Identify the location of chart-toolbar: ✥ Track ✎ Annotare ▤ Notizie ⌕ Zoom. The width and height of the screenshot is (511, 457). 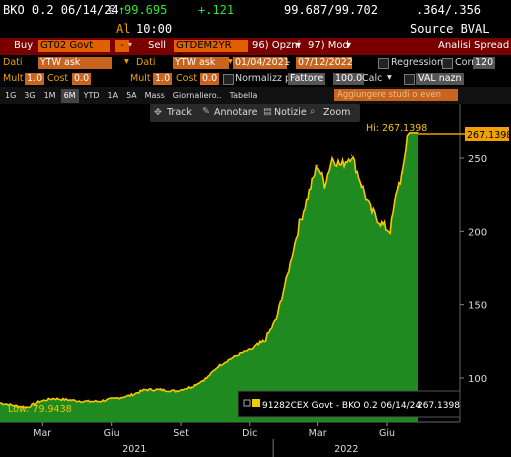
(255, 113).